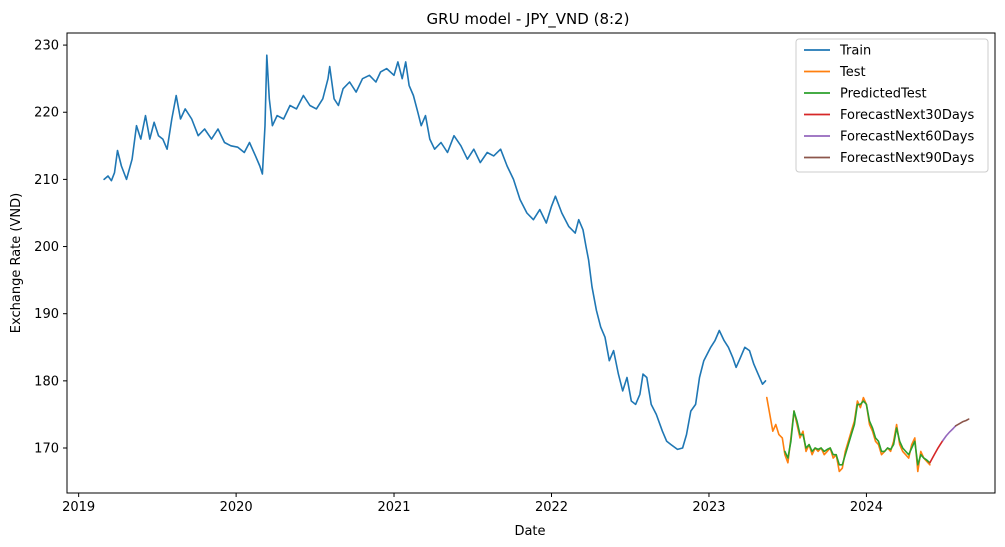 The width and height of the screenshot is (1005, 547). I want to click on legend-label: ForecastNext90Days, so click(907, 158).